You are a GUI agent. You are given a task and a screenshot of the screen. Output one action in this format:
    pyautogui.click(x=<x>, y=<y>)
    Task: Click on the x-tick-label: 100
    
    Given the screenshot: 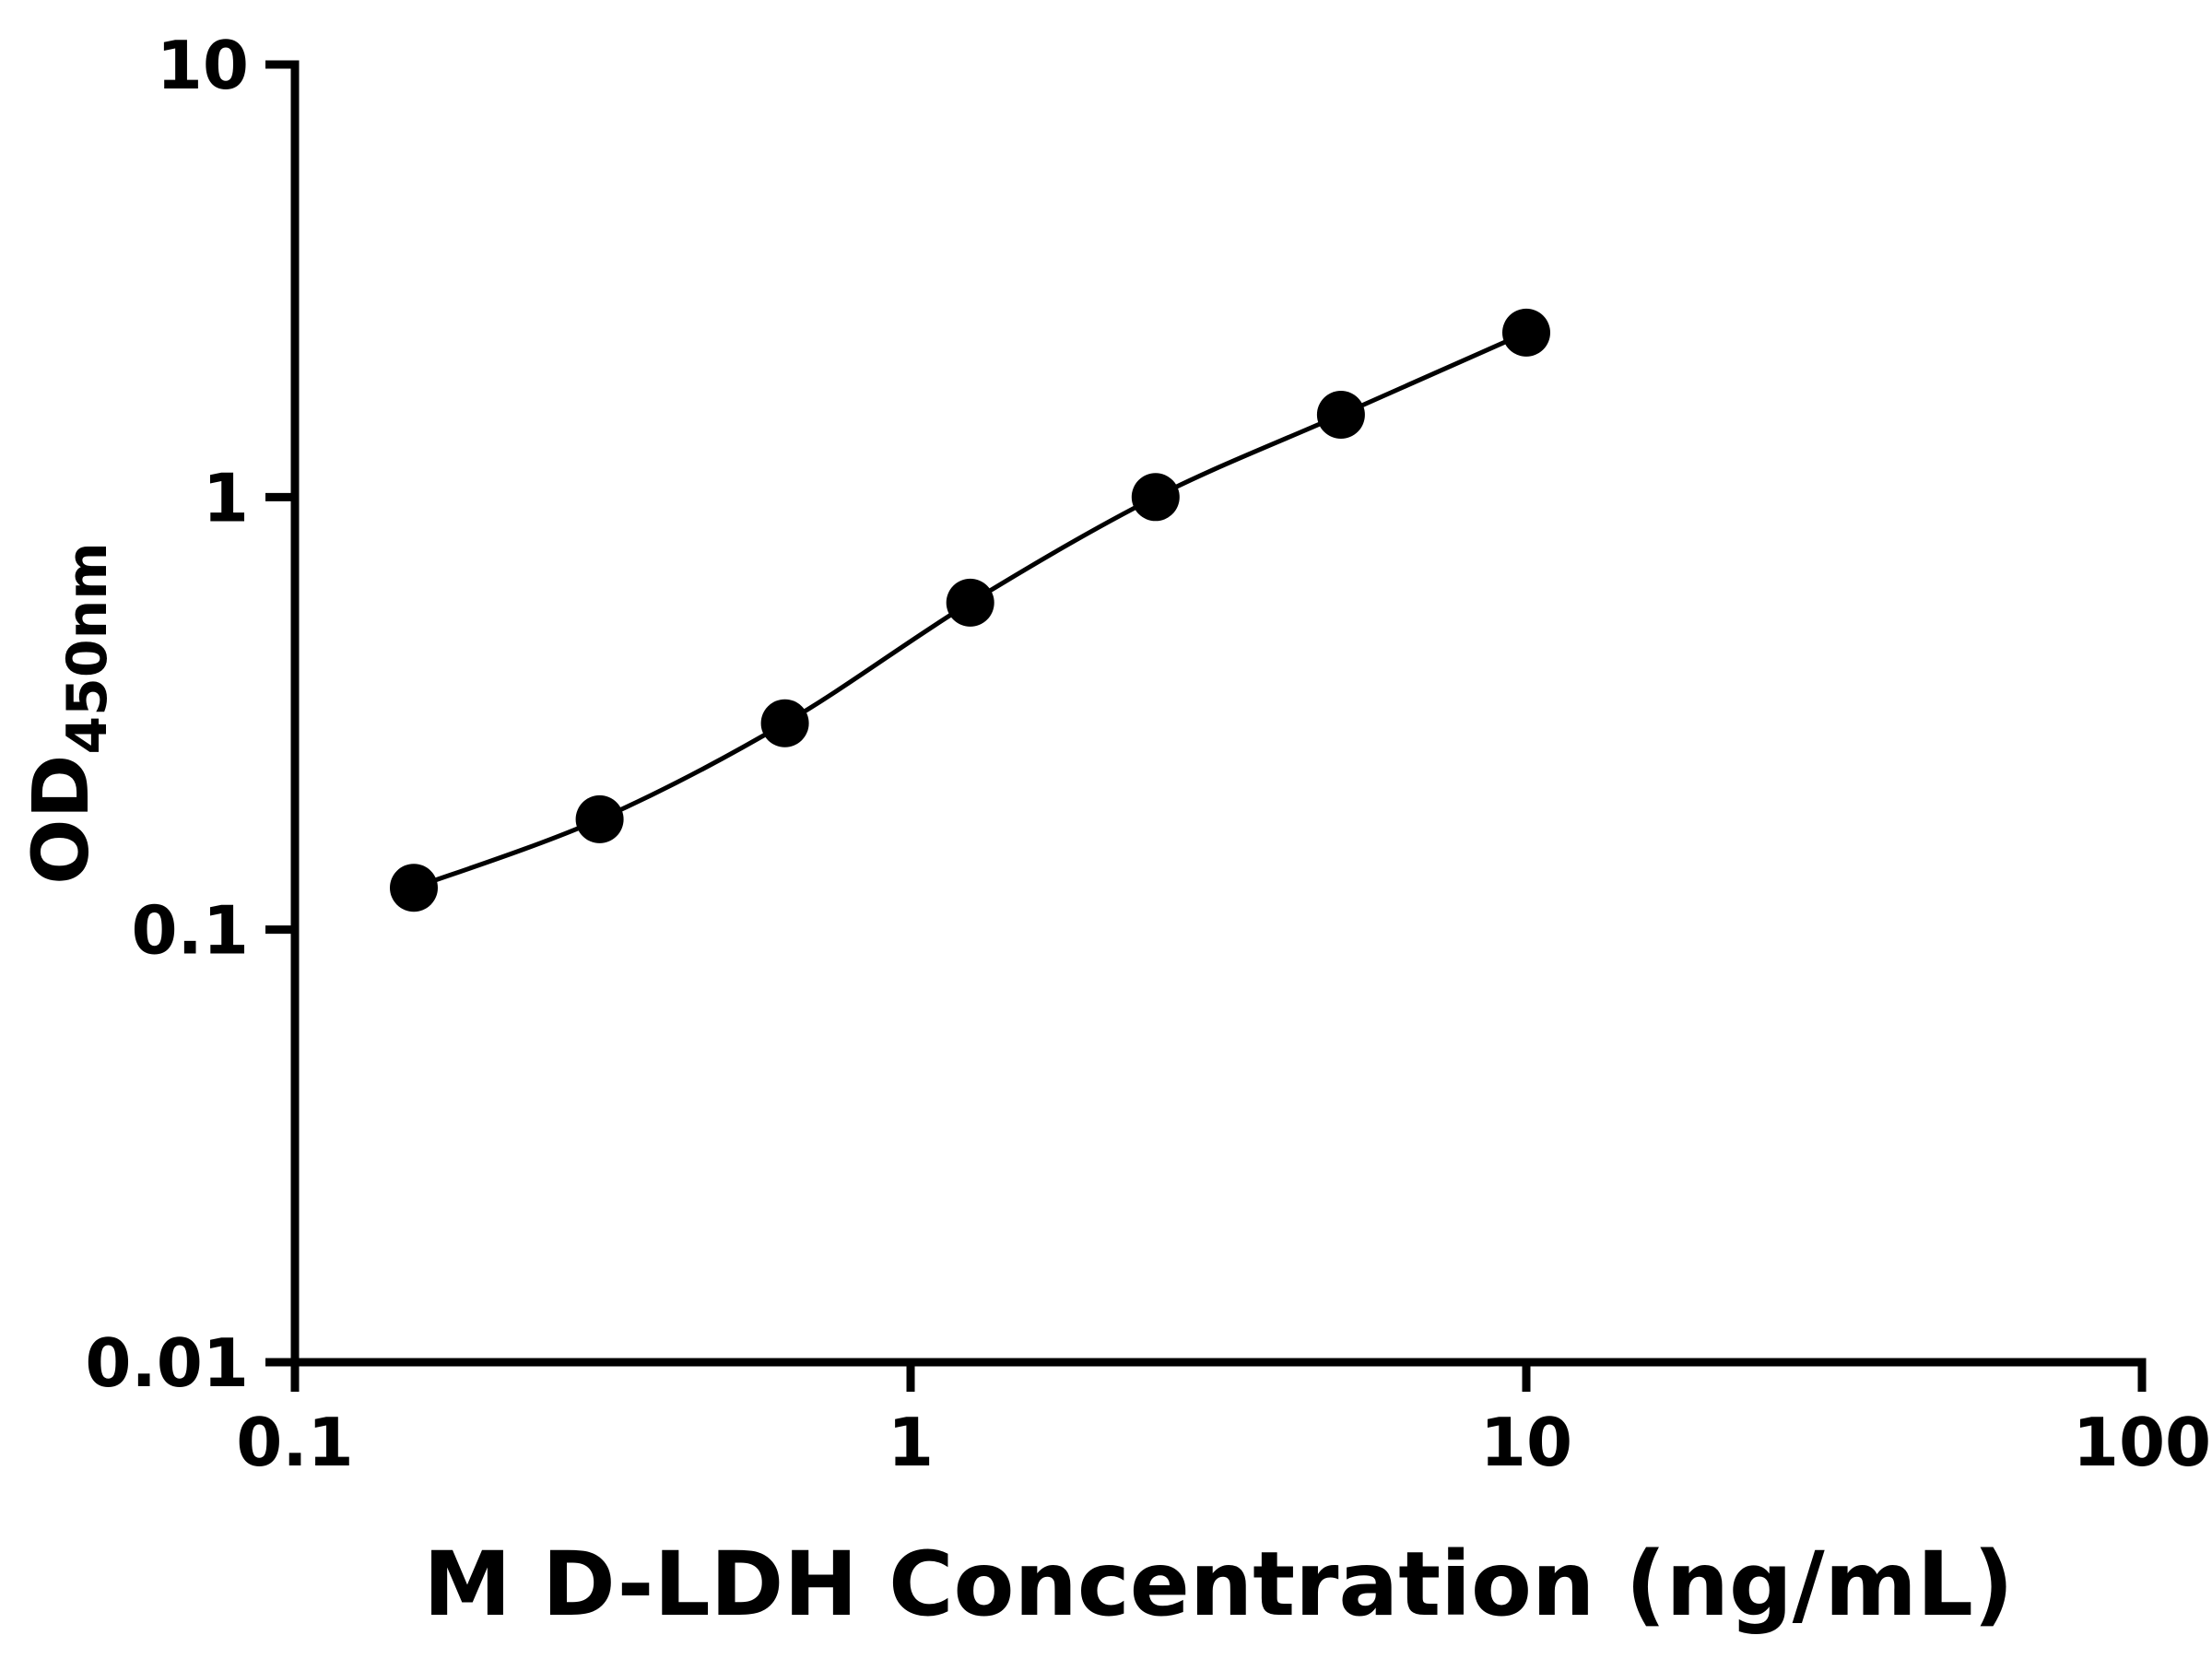 What is the action you would take?
    pyautogui.click(x=2142, y=1442)
    